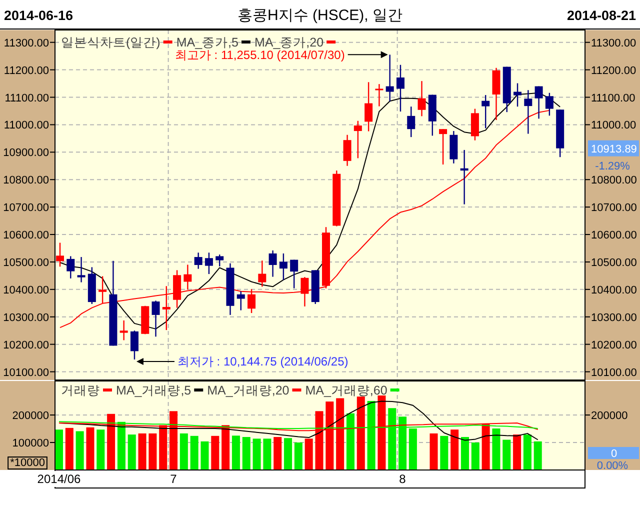  Describe the element at coordinates (154, 391) in the screenshot. I see `legend-label: MA_거래량,5` at that location.